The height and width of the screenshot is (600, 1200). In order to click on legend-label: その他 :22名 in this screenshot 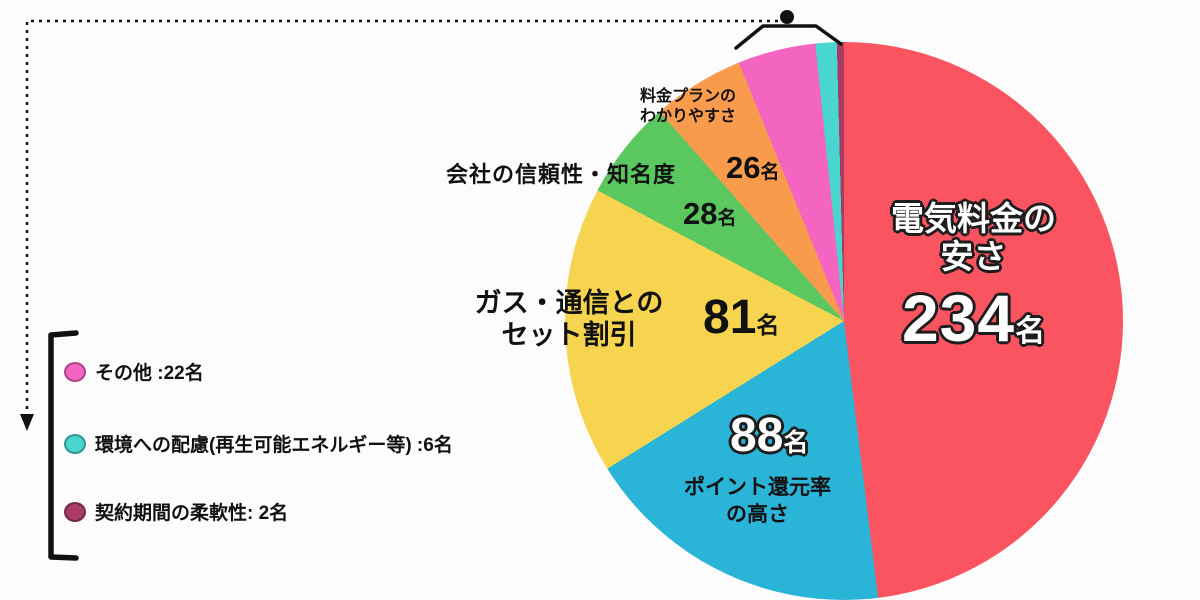, I will do `click(149, 373)`.